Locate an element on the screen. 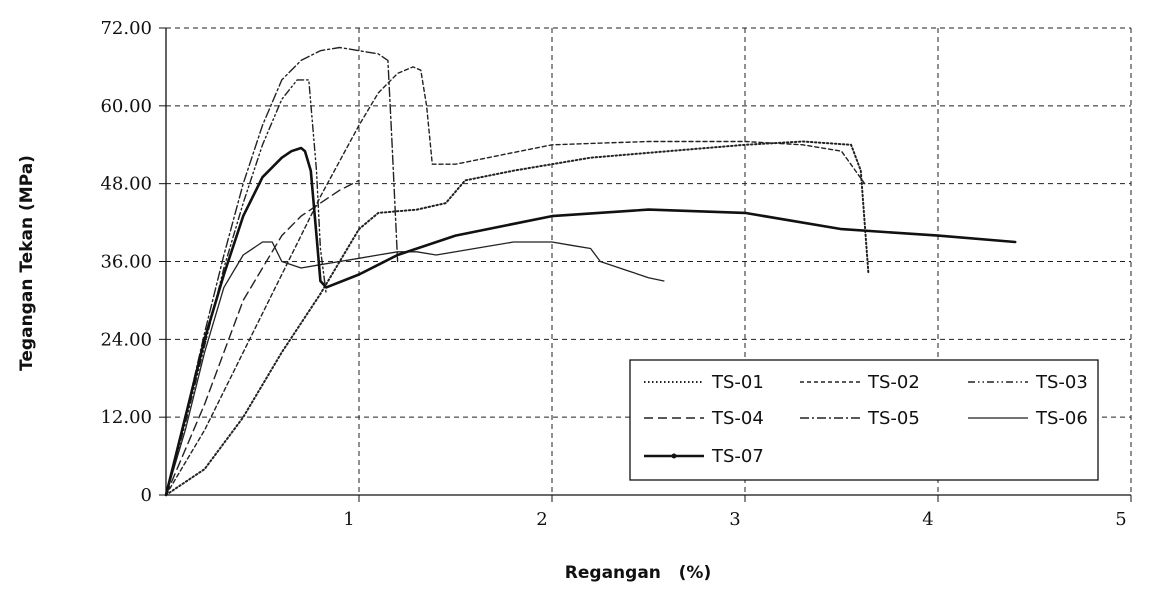 The image size is (1154, 590). legend-box is located at coordinates (864, 420).